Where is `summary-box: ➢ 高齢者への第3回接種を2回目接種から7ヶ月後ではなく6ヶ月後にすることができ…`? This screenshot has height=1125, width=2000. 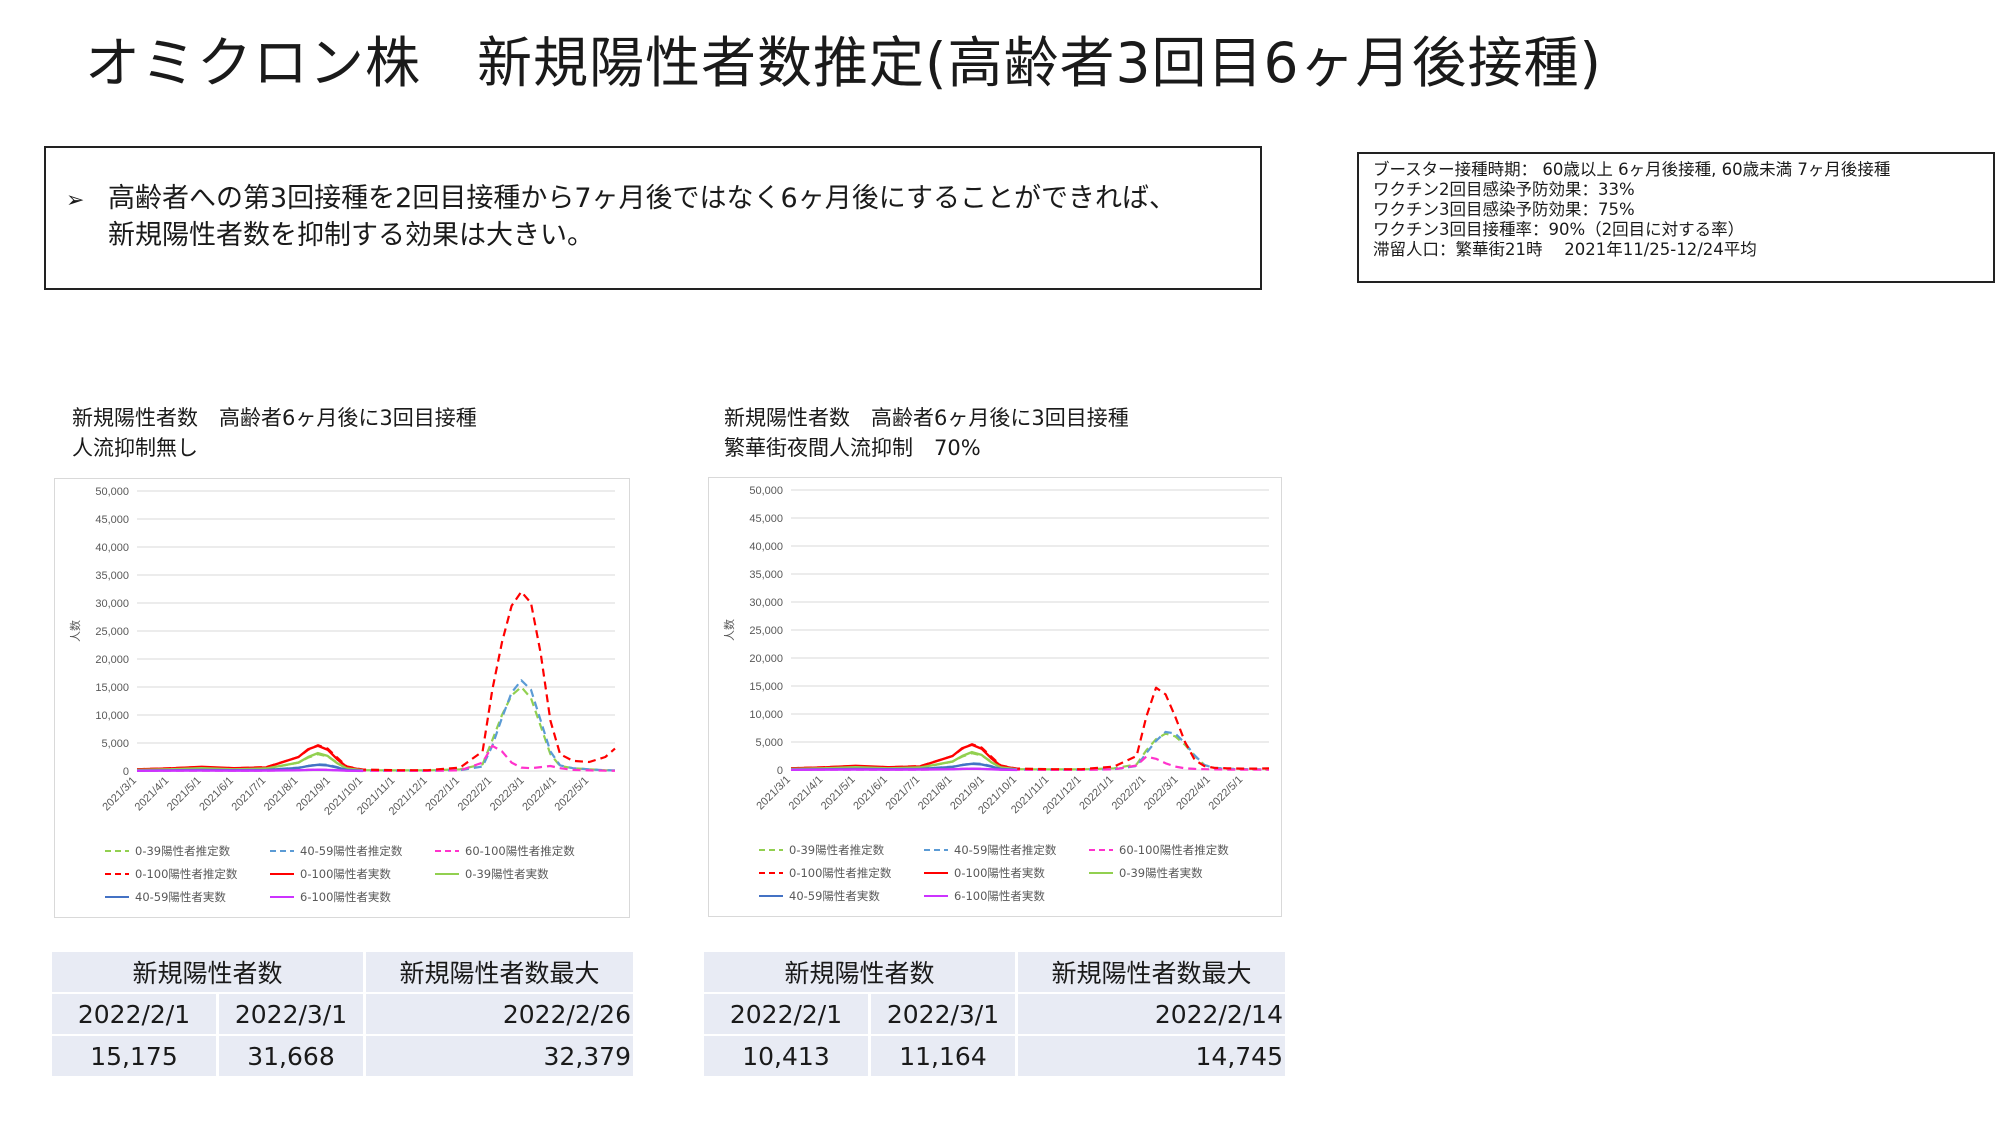
summary-box: ➢ 高齢者への第3回接種を2回目接種から7ヶ月後ではなく6ヶ月後にすることができ… is located at coordinates (653, 218).